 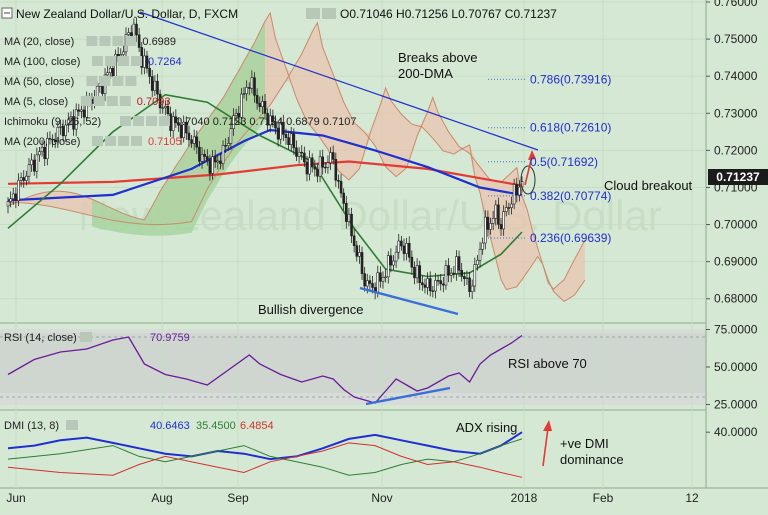 I want to click on price-tick-label: 0.75000, so click(x=736, y=39).